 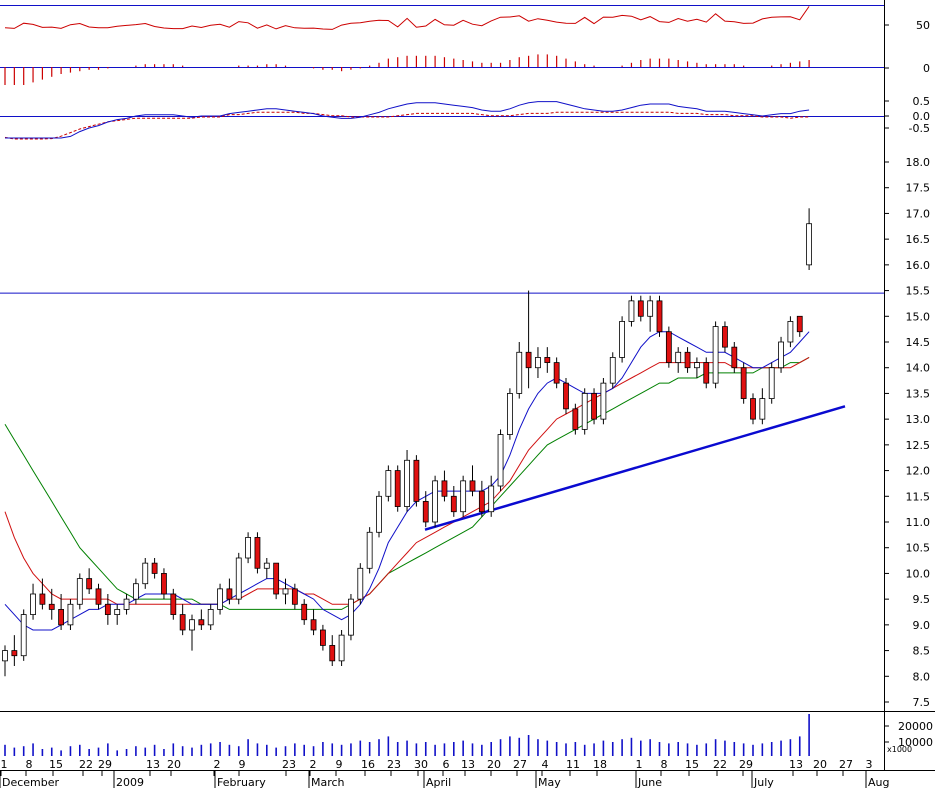 I want to click on rsi-panel, so click(x=407, y=18).